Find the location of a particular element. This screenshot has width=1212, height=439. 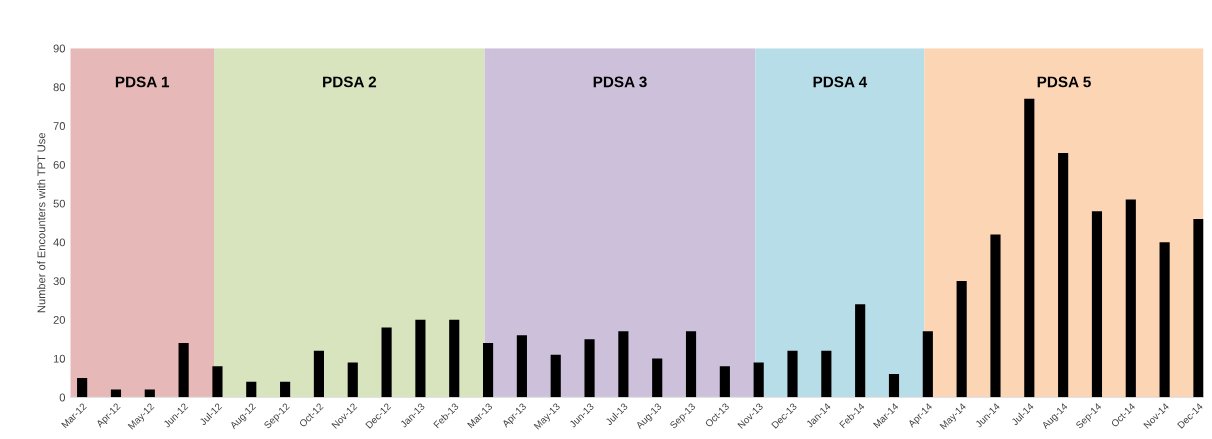

band-label: PDSA 2 is located at coordinates (350, 82).